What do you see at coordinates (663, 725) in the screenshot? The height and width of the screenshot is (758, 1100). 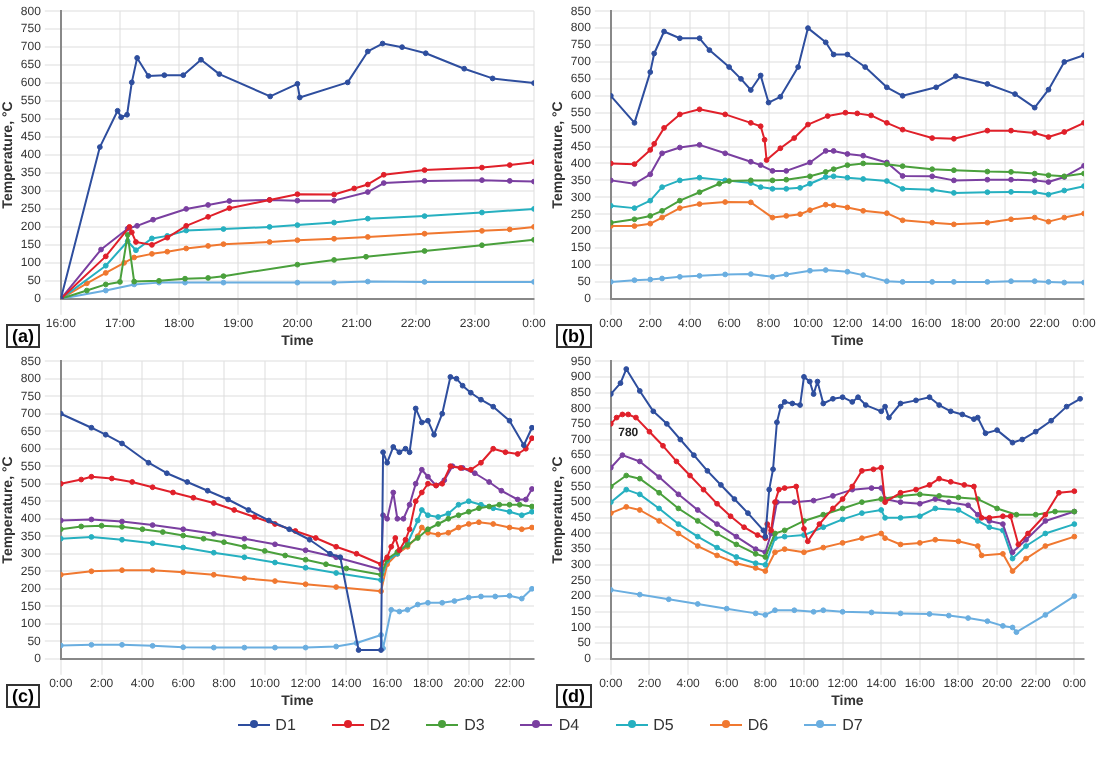 I see `legend-label: D5` at bounding box center [663, 725].